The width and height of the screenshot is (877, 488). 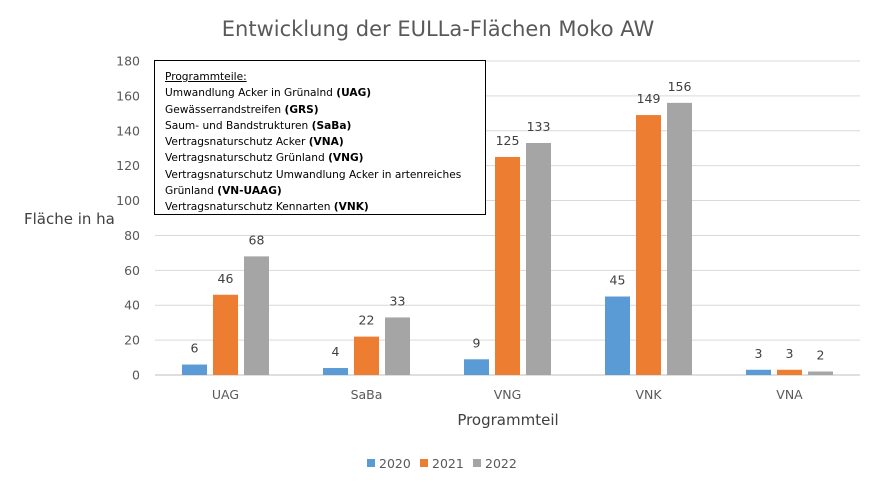 I want to click on y-tick-label: 0, so click(x=136, y=375).